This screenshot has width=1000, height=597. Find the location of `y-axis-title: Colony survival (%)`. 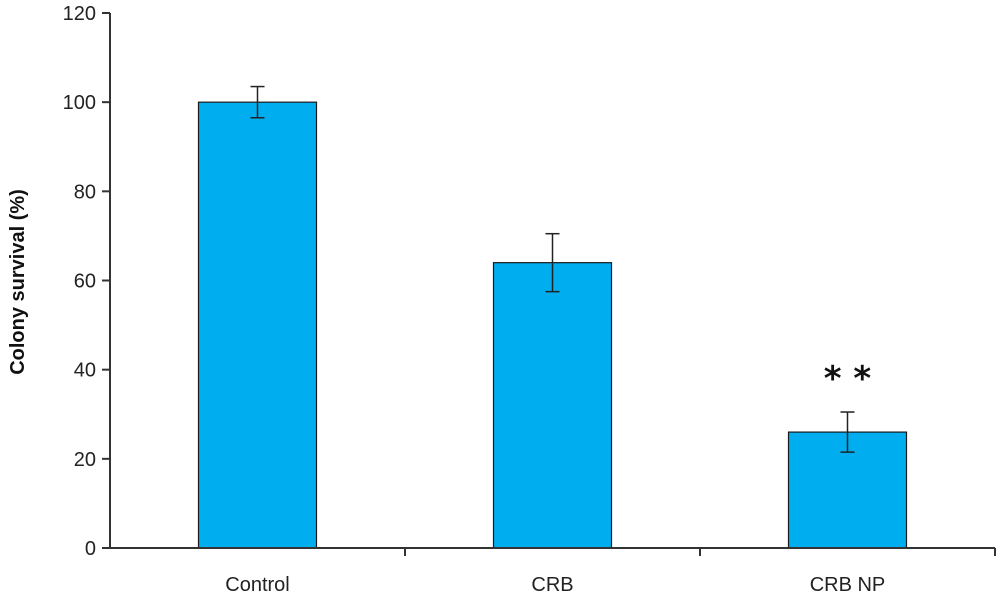

y-axis-title: Colony survival (%) is located at coordinates (18, 282).